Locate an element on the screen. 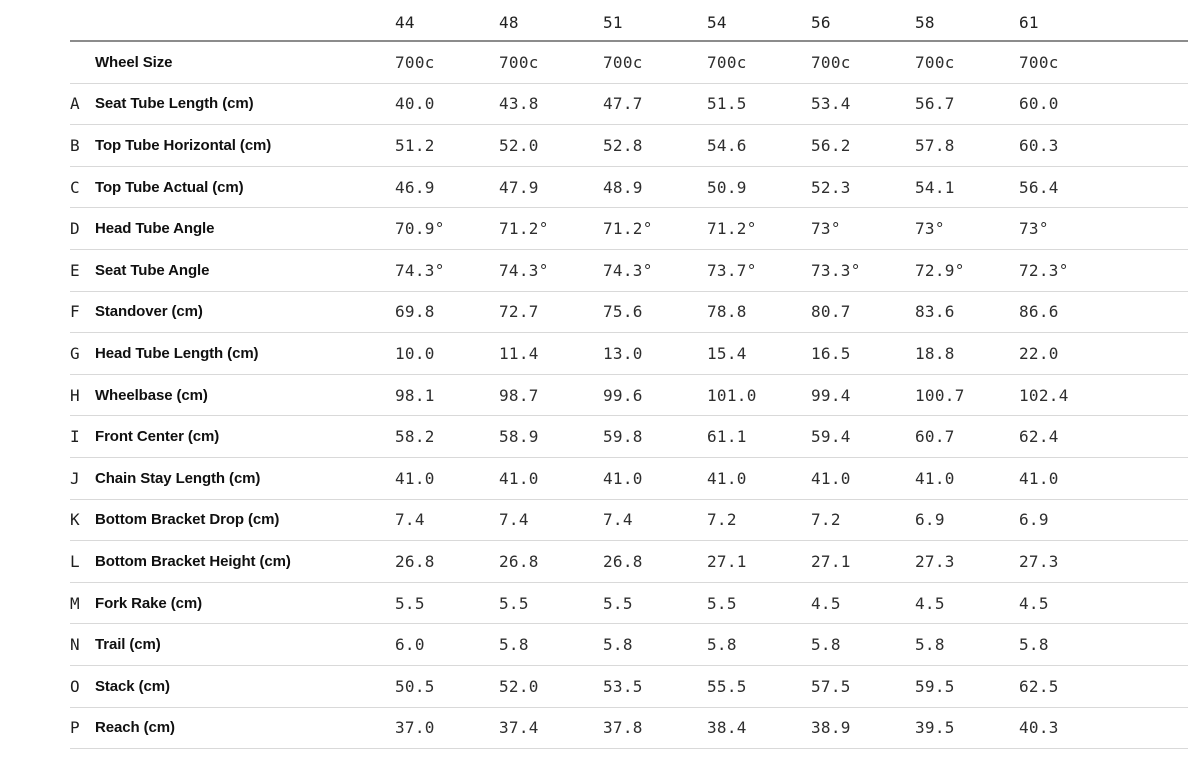  value-cell: 70.9° is located at coordinates (420, 229).